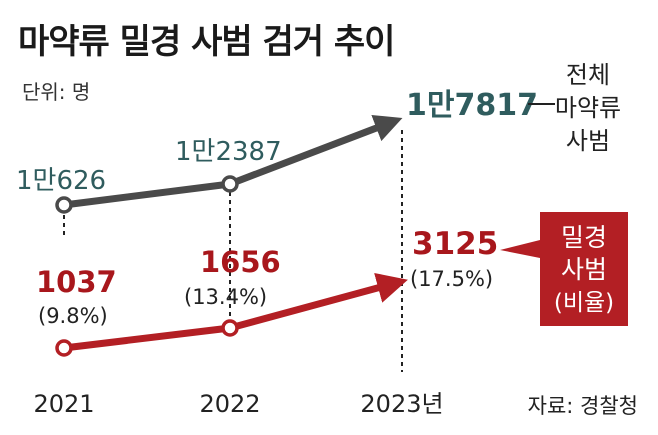 This screenshot has width=658, height=435. Describe the element at coordinates (73, 316) in the screenshot. I see `data-label-police-ratio: (9.8%)` at that location.